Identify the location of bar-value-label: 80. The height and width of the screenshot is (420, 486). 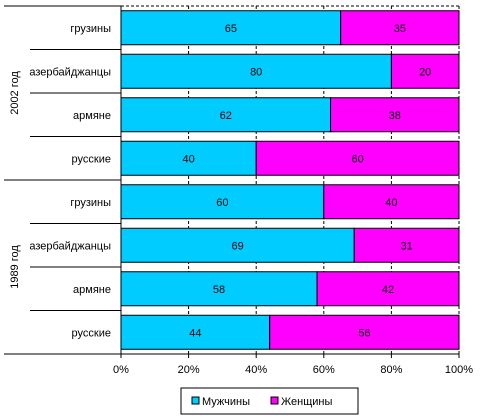
(256, 72).